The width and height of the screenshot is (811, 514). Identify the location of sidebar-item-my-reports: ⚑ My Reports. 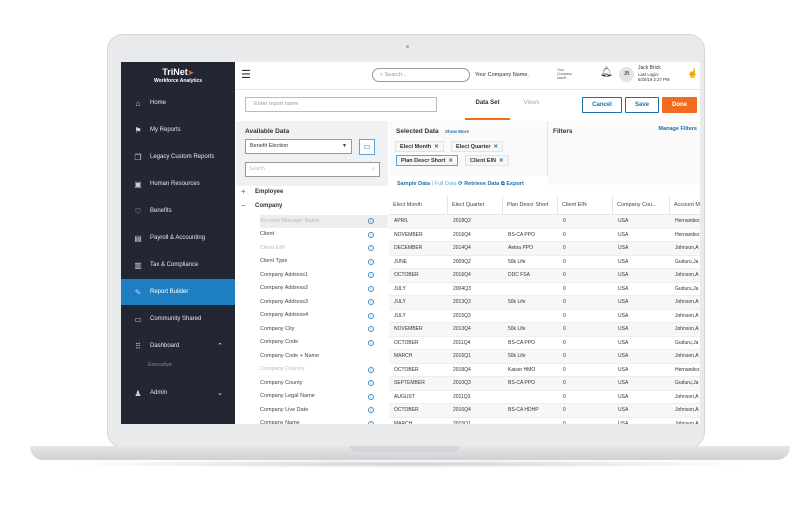
(178, 130).